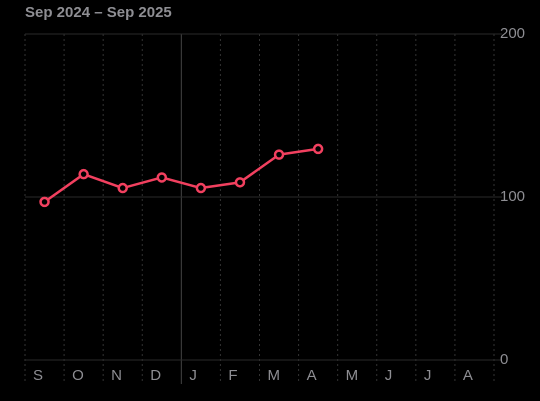  What do you see at coordinates (504, 359) in the screenshot?
I see `y-tick-label: 0` at bounding box center [504, 359].